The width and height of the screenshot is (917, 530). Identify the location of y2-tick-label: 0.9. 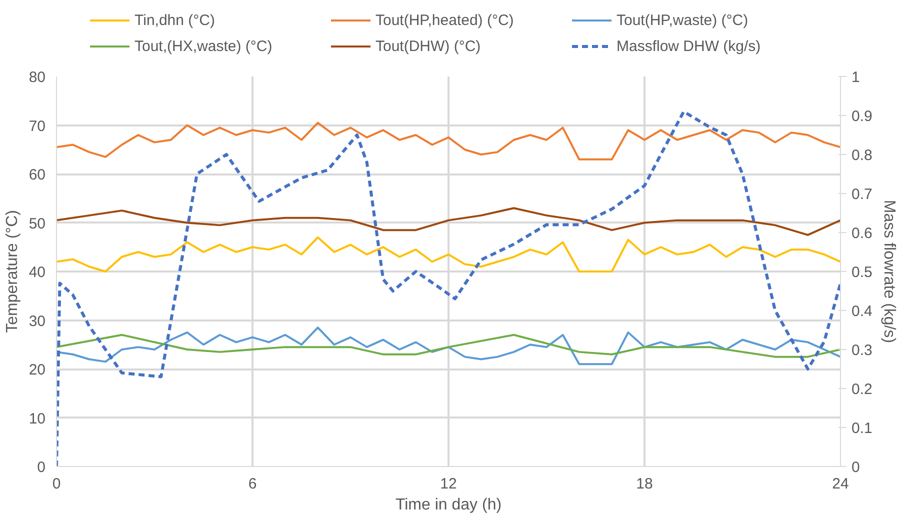
(862, 116).